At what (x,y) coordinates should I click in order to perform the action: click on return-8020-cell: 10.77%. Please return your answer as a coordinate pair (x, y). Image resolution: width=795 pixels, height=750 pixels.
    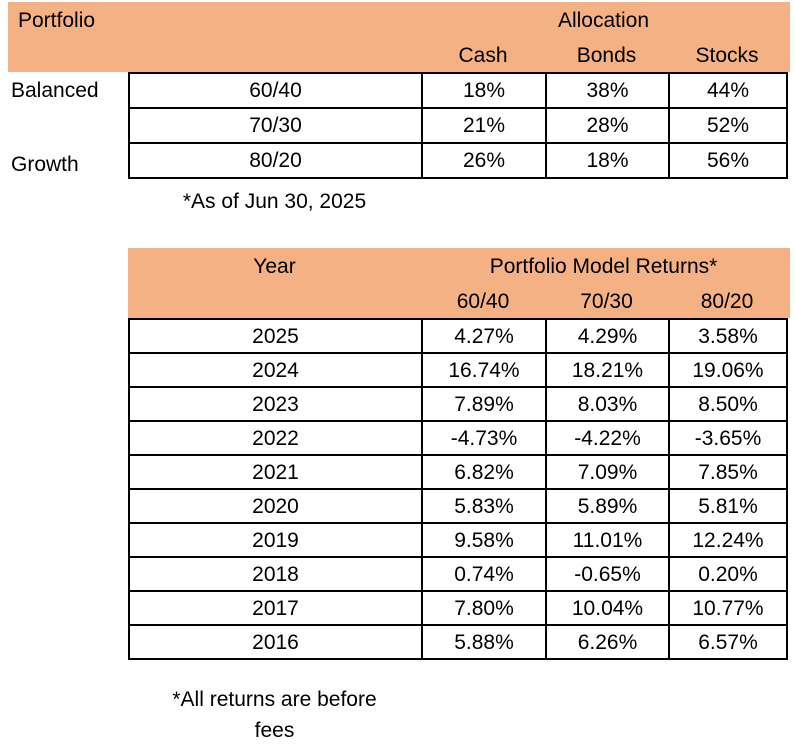
    Looking at the image, I should click on (728, 608).